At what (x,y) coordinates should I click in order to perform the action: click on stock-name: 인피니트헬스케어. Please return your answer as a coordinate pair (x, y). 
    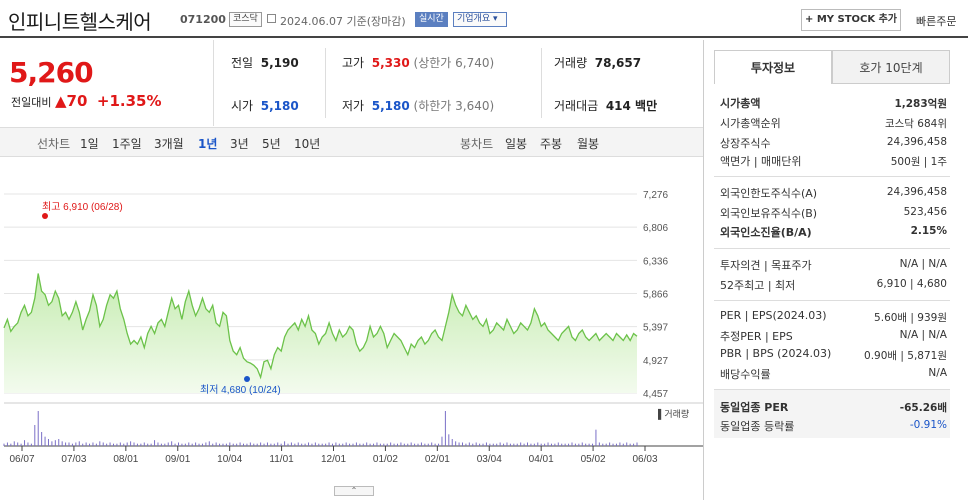
    Looking at the image, I should click on (80, 22).